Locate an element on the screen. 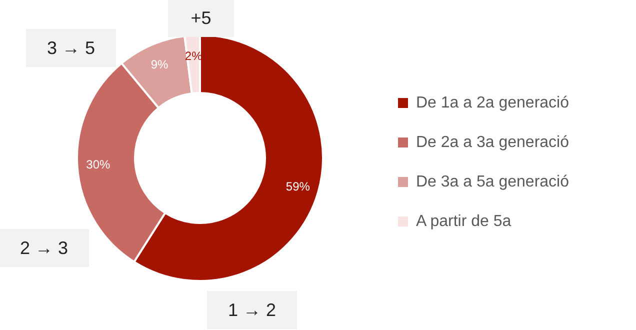 The image size is (636, 330). legend-label: A partir de 5a is located at coordinates (464, 221).